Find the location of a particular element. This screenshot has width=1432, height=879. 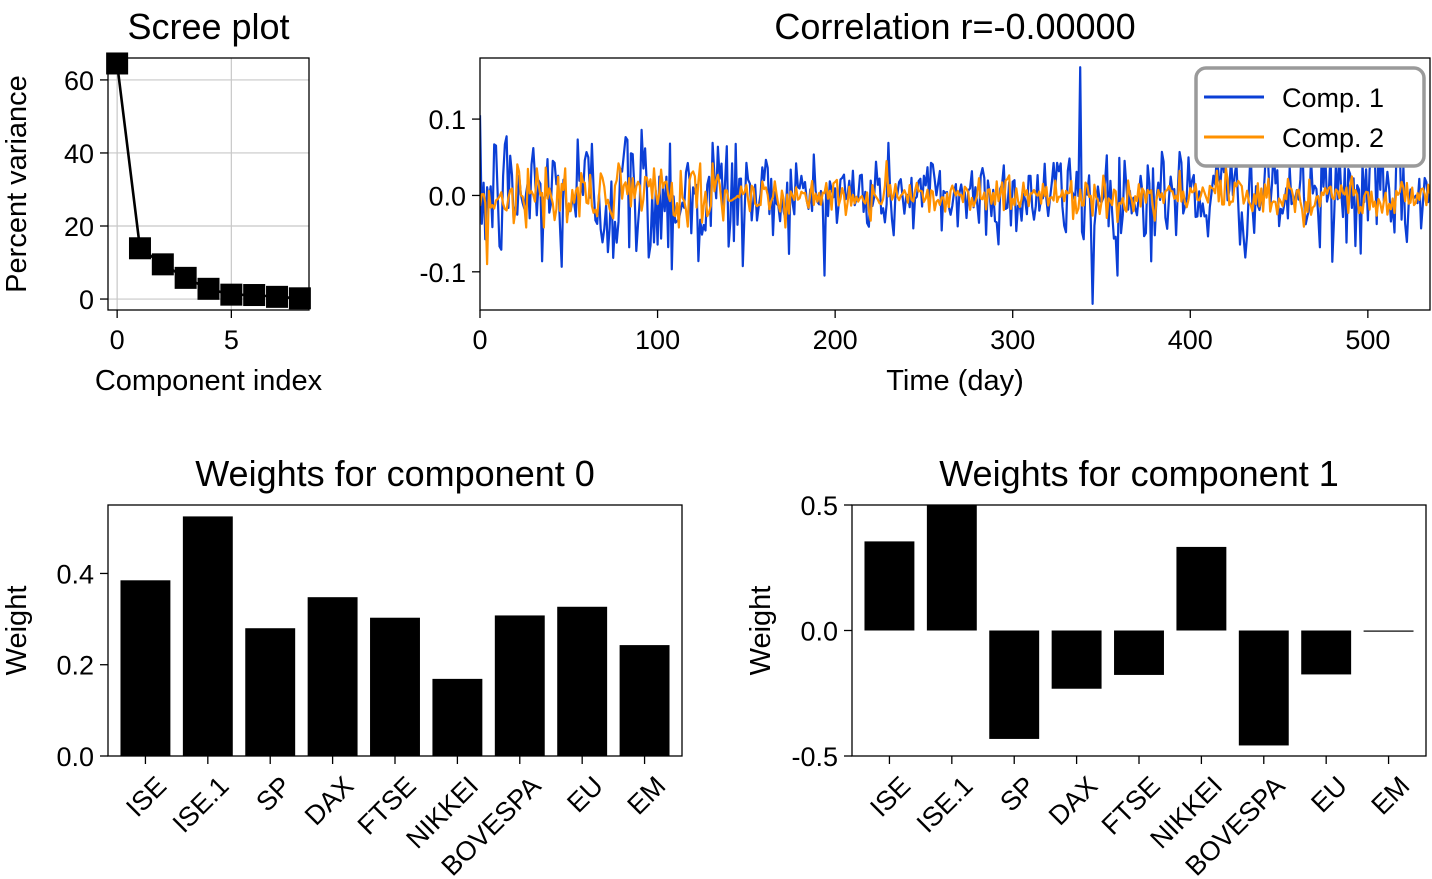

timeseries-legend: Comp. 1 Comp. 2 is located at coordinates (1310, 117).